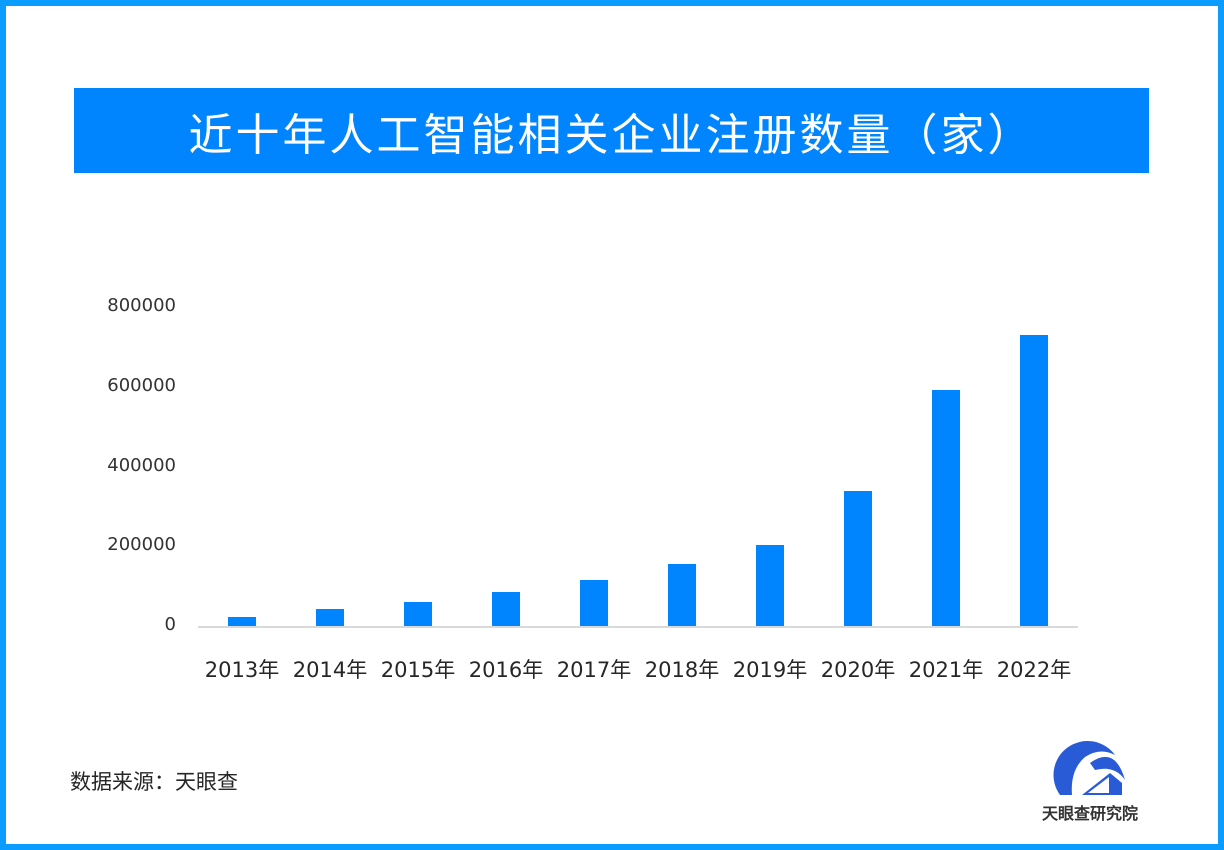 The height and width of the screenshot is (850, 1224). Describe the element at coordinates (141, 465) in the screenshot. I see `y-tick-label: 400000` at that location.